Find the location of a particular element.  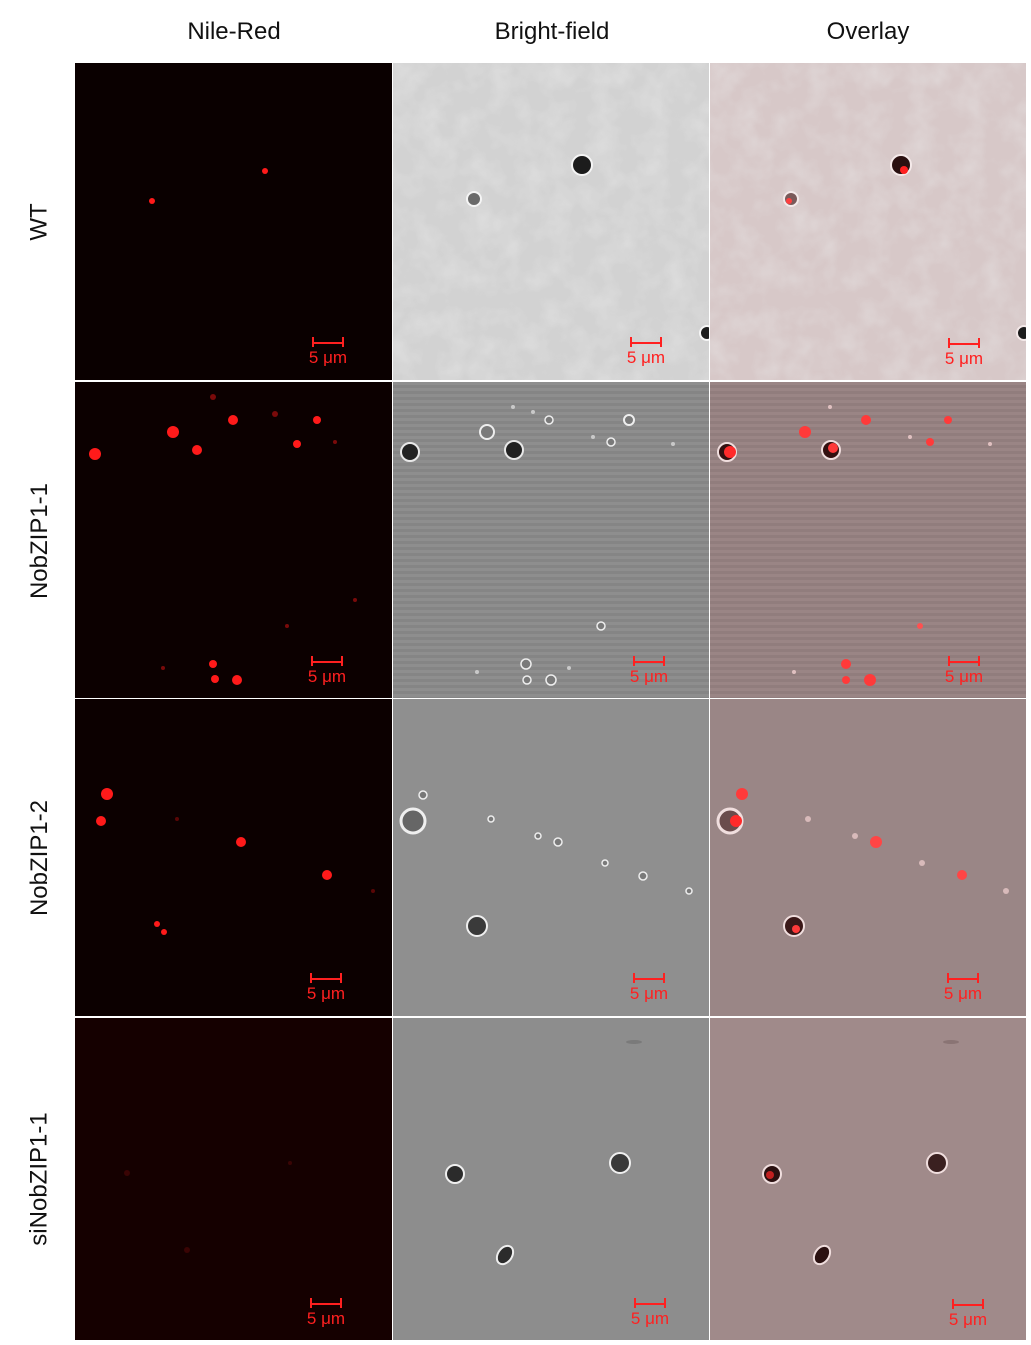

column-header-bright-field: Bright-field is located at coordinates (552, 31).